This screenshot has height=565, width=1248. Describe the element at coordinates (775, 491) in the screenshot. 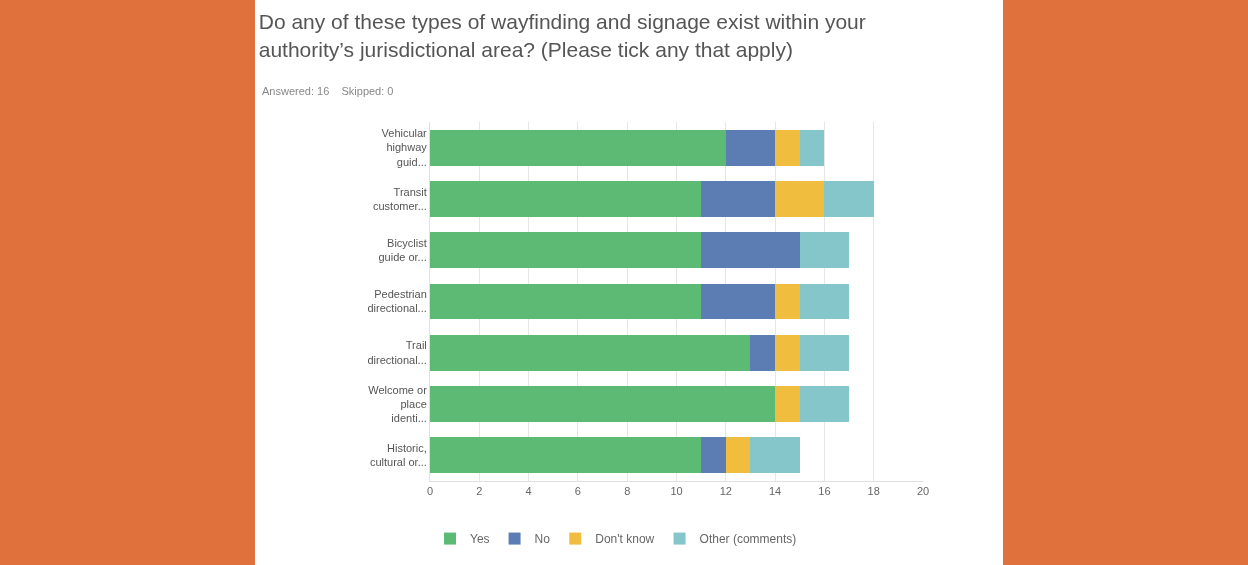

I see `x-tick-label: 14` at that location.